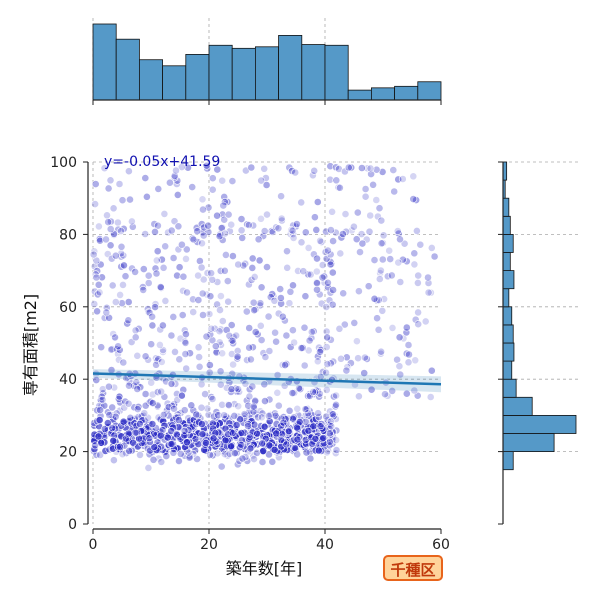  What do you see at coordinates (68, 380) in the screenshot?
I see `y-tick-label: 40` at bounding box center [68, 380].